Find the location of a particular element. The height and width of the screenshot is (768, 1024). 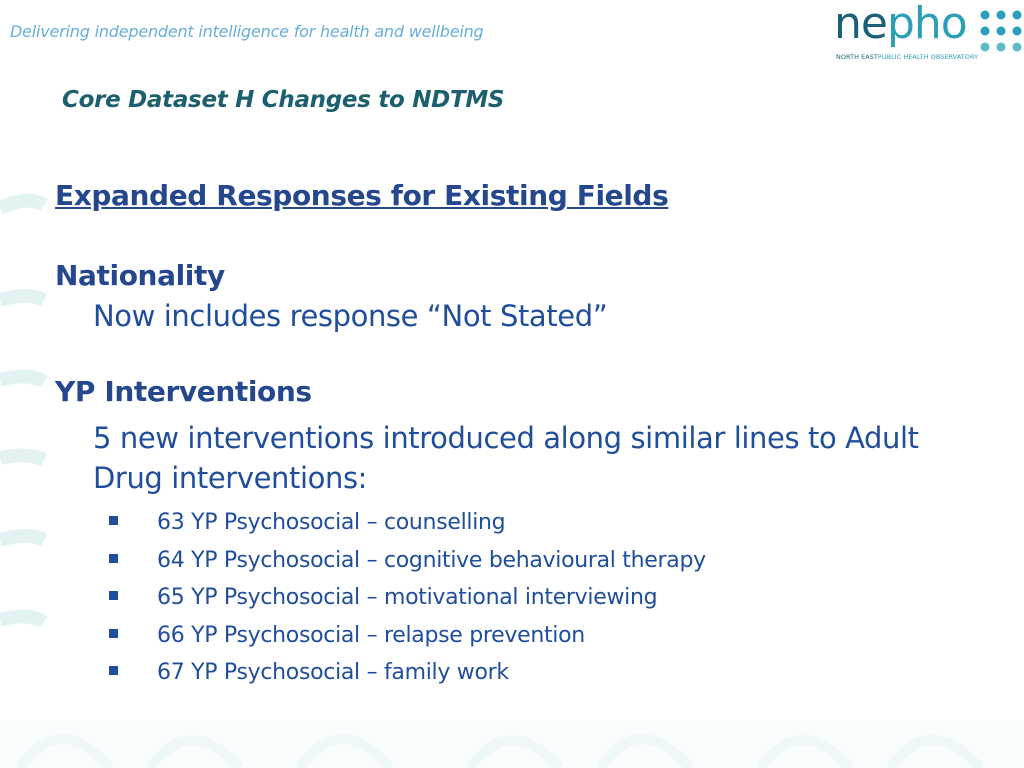

logo-subtitle: NORTH EASTPUBLIC HEALTH OBSERVATORY is located at coordinates (907, 57).